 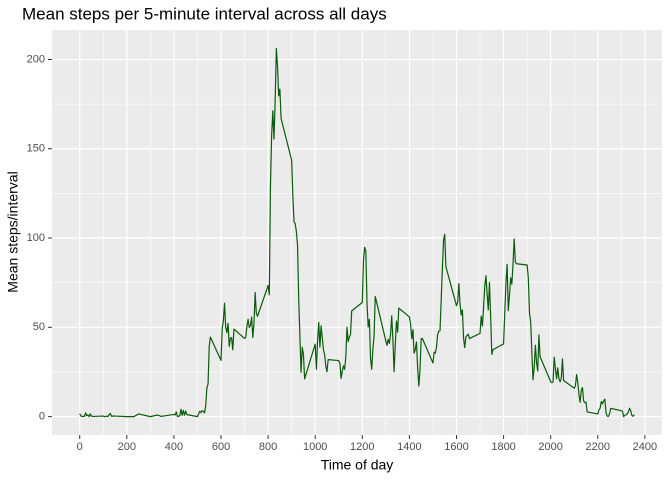 I want to click on y-tick-label: 100, so click(x=36, y=238).